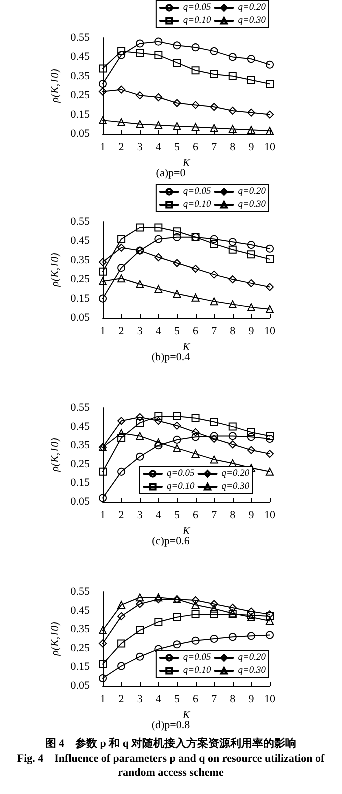  I want to click on text: (b)p=0.4, so click(171, 358).